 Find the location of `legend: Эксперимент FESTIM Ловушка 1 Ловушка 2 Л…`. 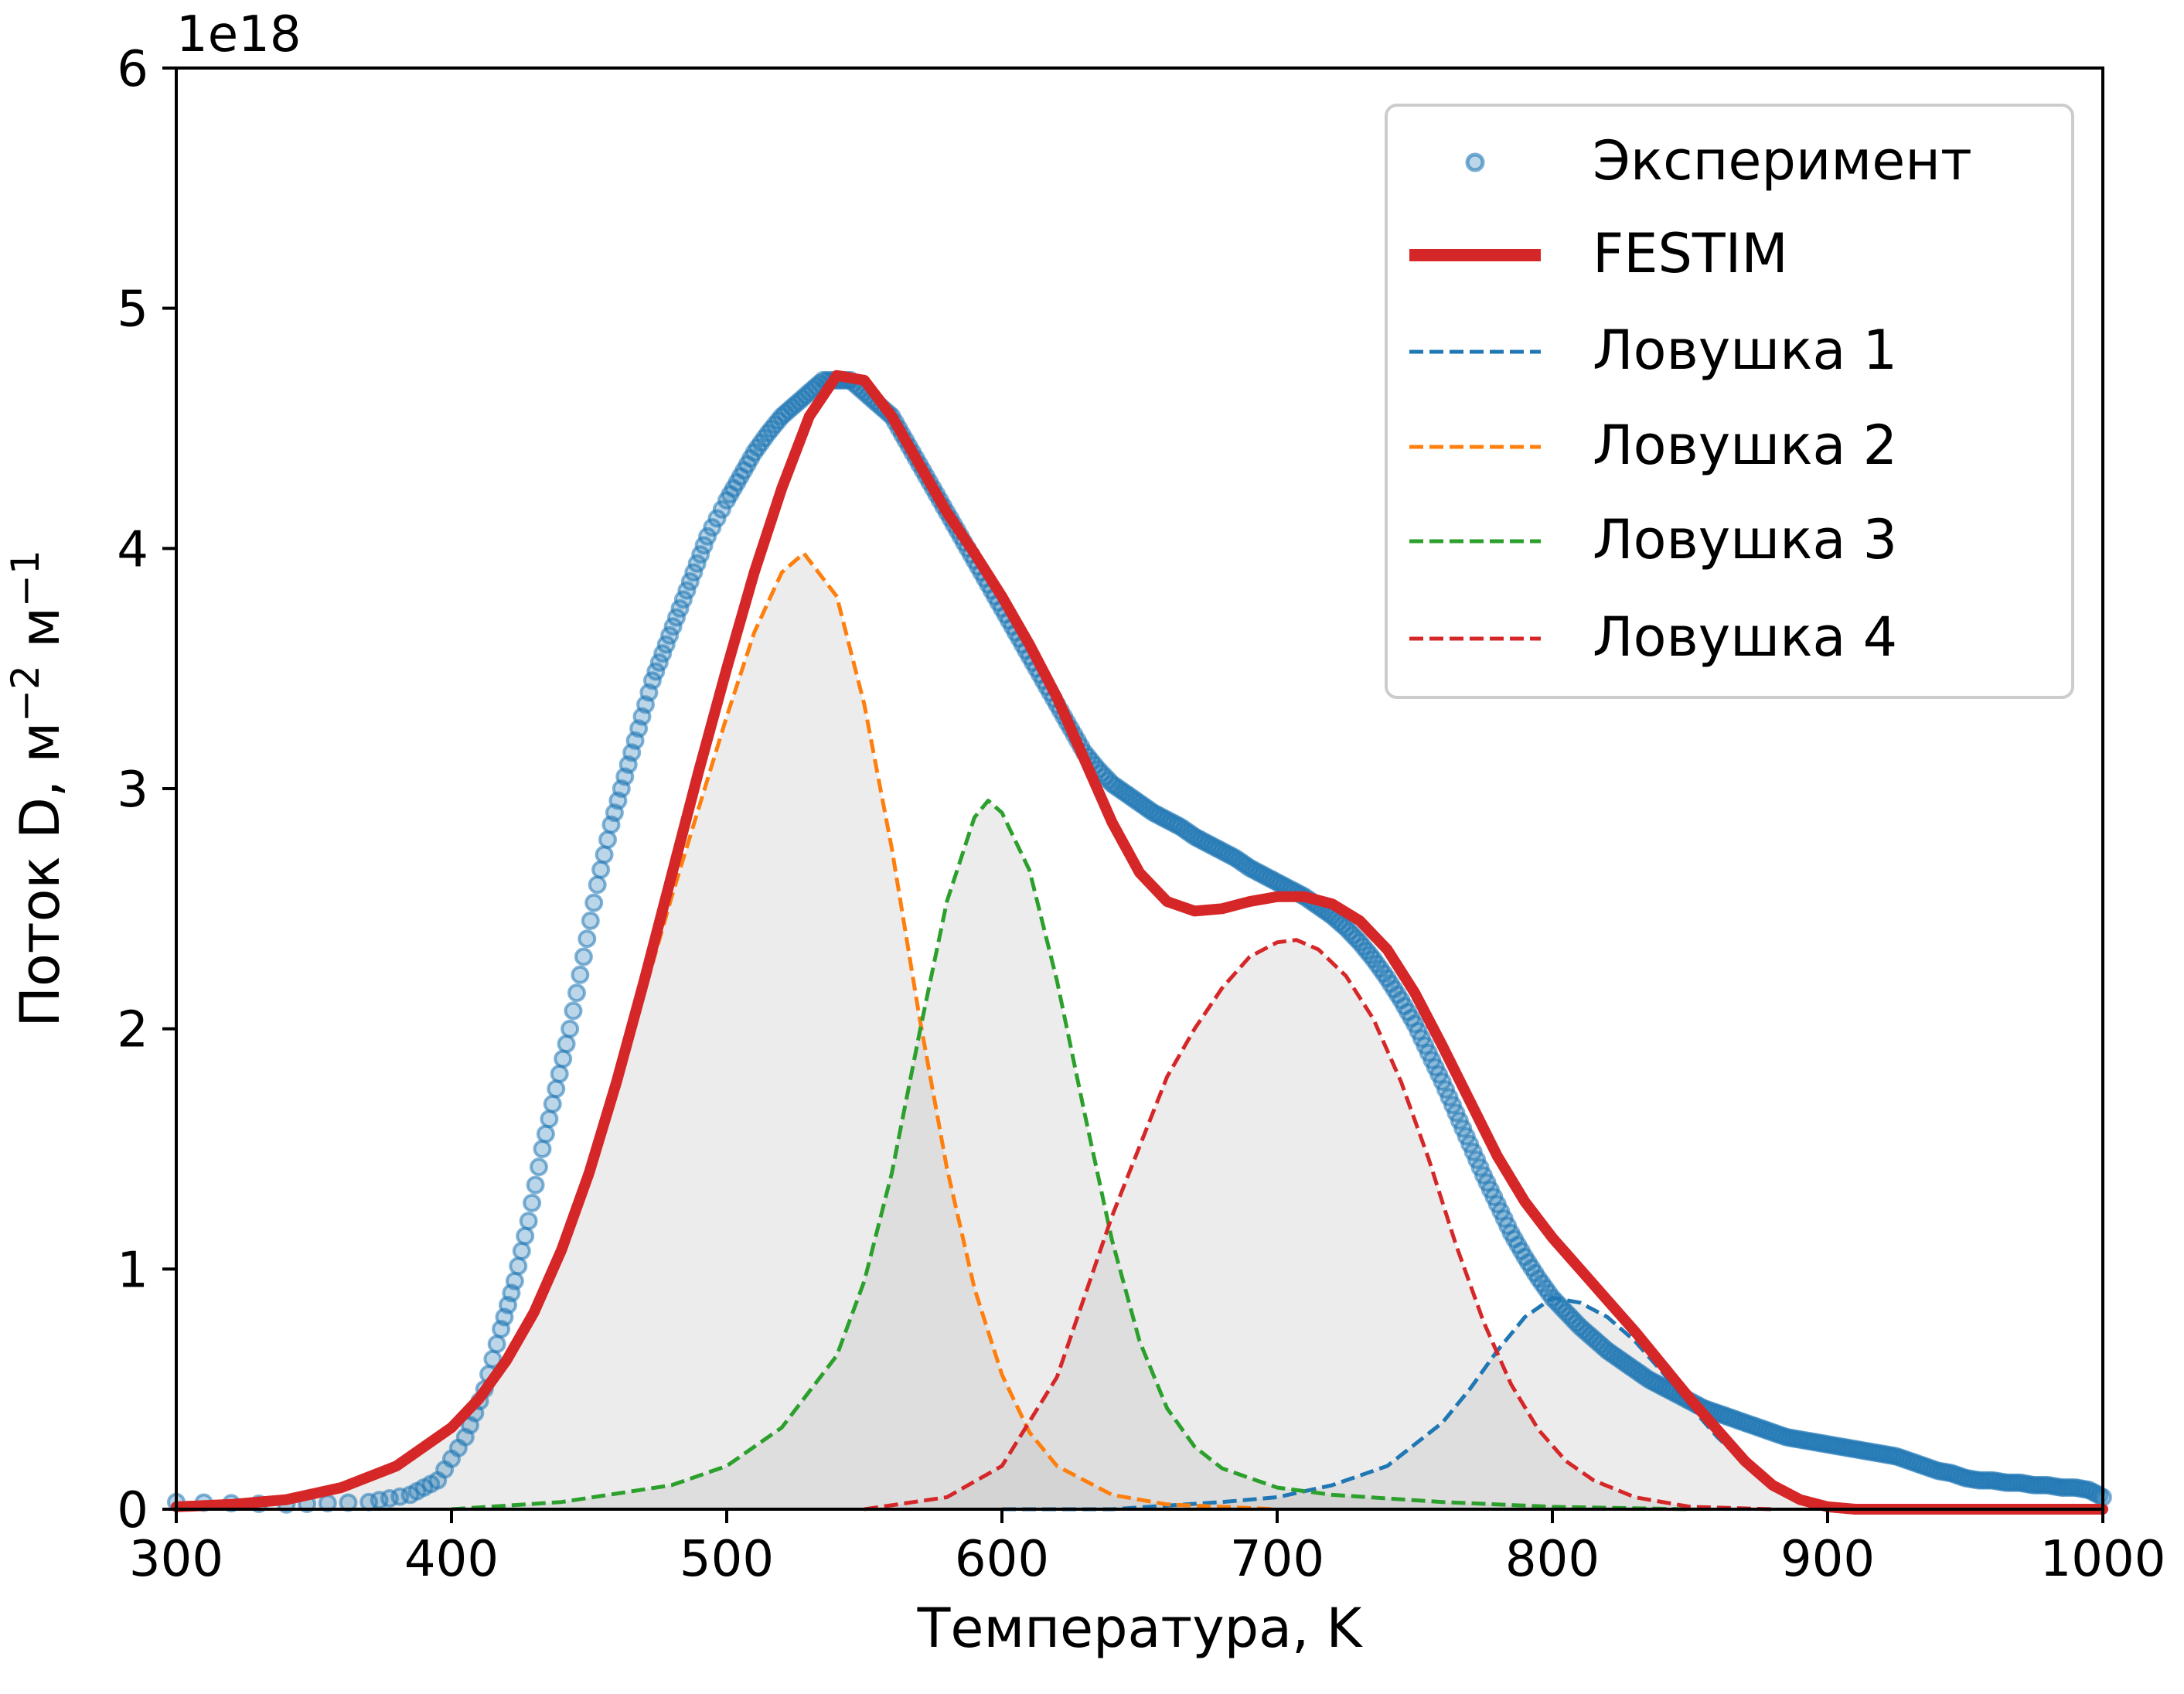

legend: Эксперимент FESTIM Ловушка 1 Ловушка 2 Л… is located at coordinates (1729, 401).